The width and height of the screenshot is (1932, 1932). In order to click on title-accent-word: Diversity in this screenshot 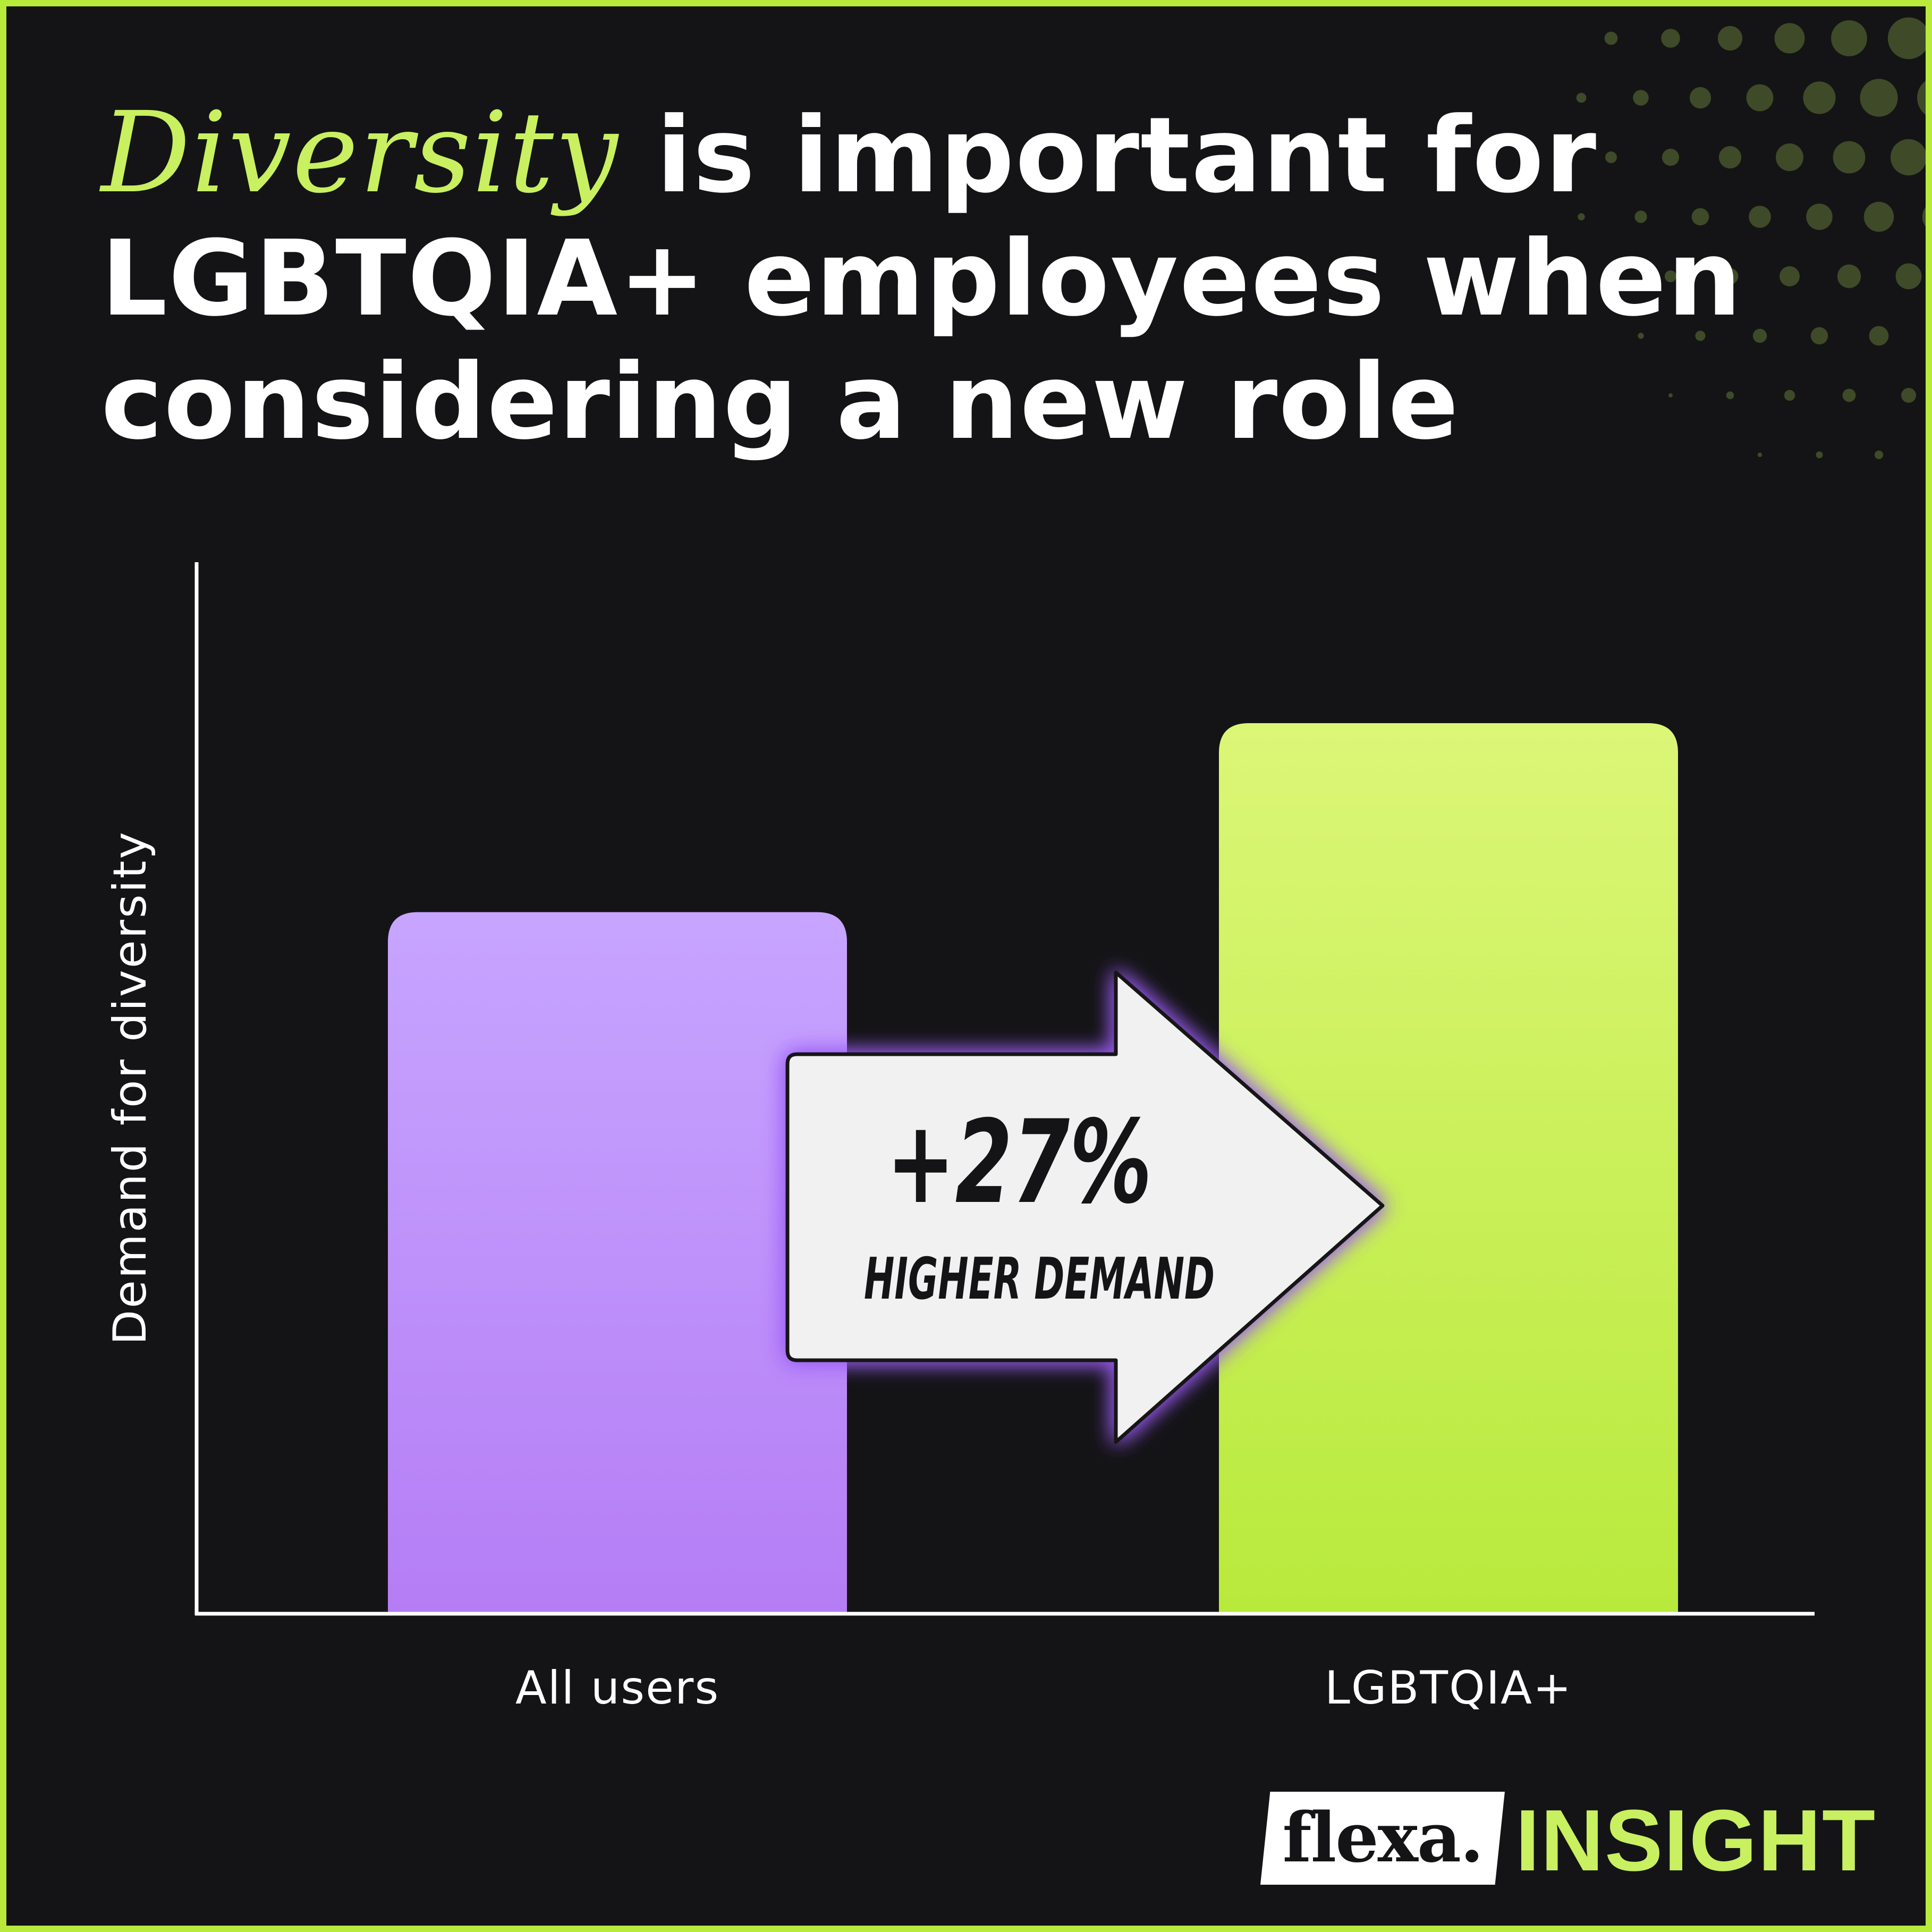, I will do `click(360, 153)`.